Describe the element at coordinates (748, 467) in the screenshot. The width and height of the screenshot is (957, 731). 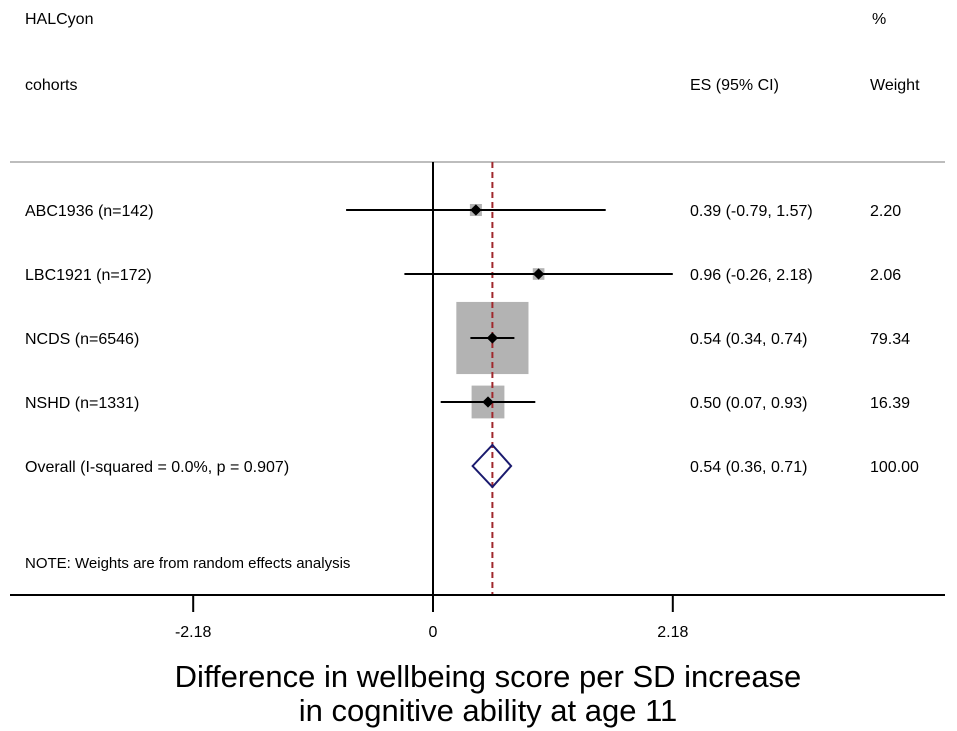
I see `effect-size-text: 0.54 (0.36, 0.71)` at that location.